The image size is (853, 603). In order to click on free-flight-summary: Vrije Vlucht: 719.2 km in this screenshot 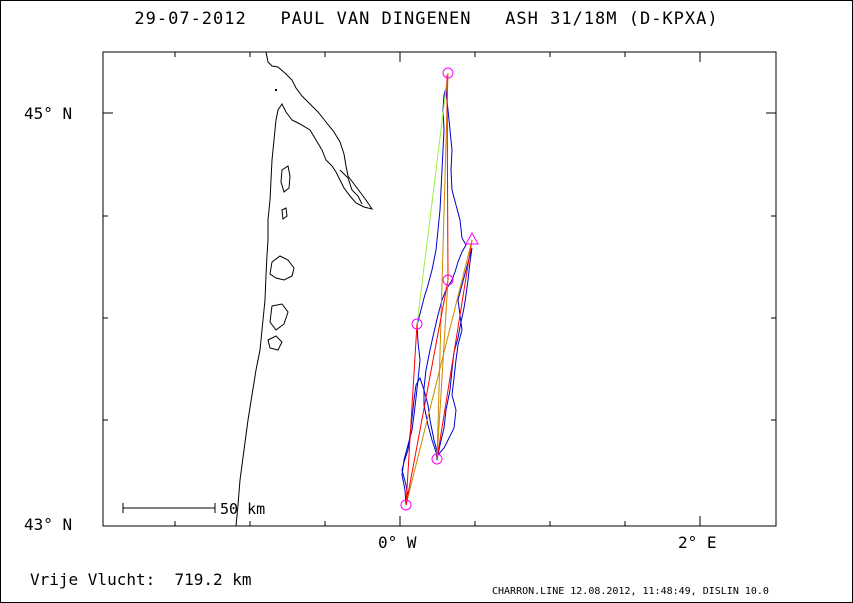, I will do `click(141, 579)`.